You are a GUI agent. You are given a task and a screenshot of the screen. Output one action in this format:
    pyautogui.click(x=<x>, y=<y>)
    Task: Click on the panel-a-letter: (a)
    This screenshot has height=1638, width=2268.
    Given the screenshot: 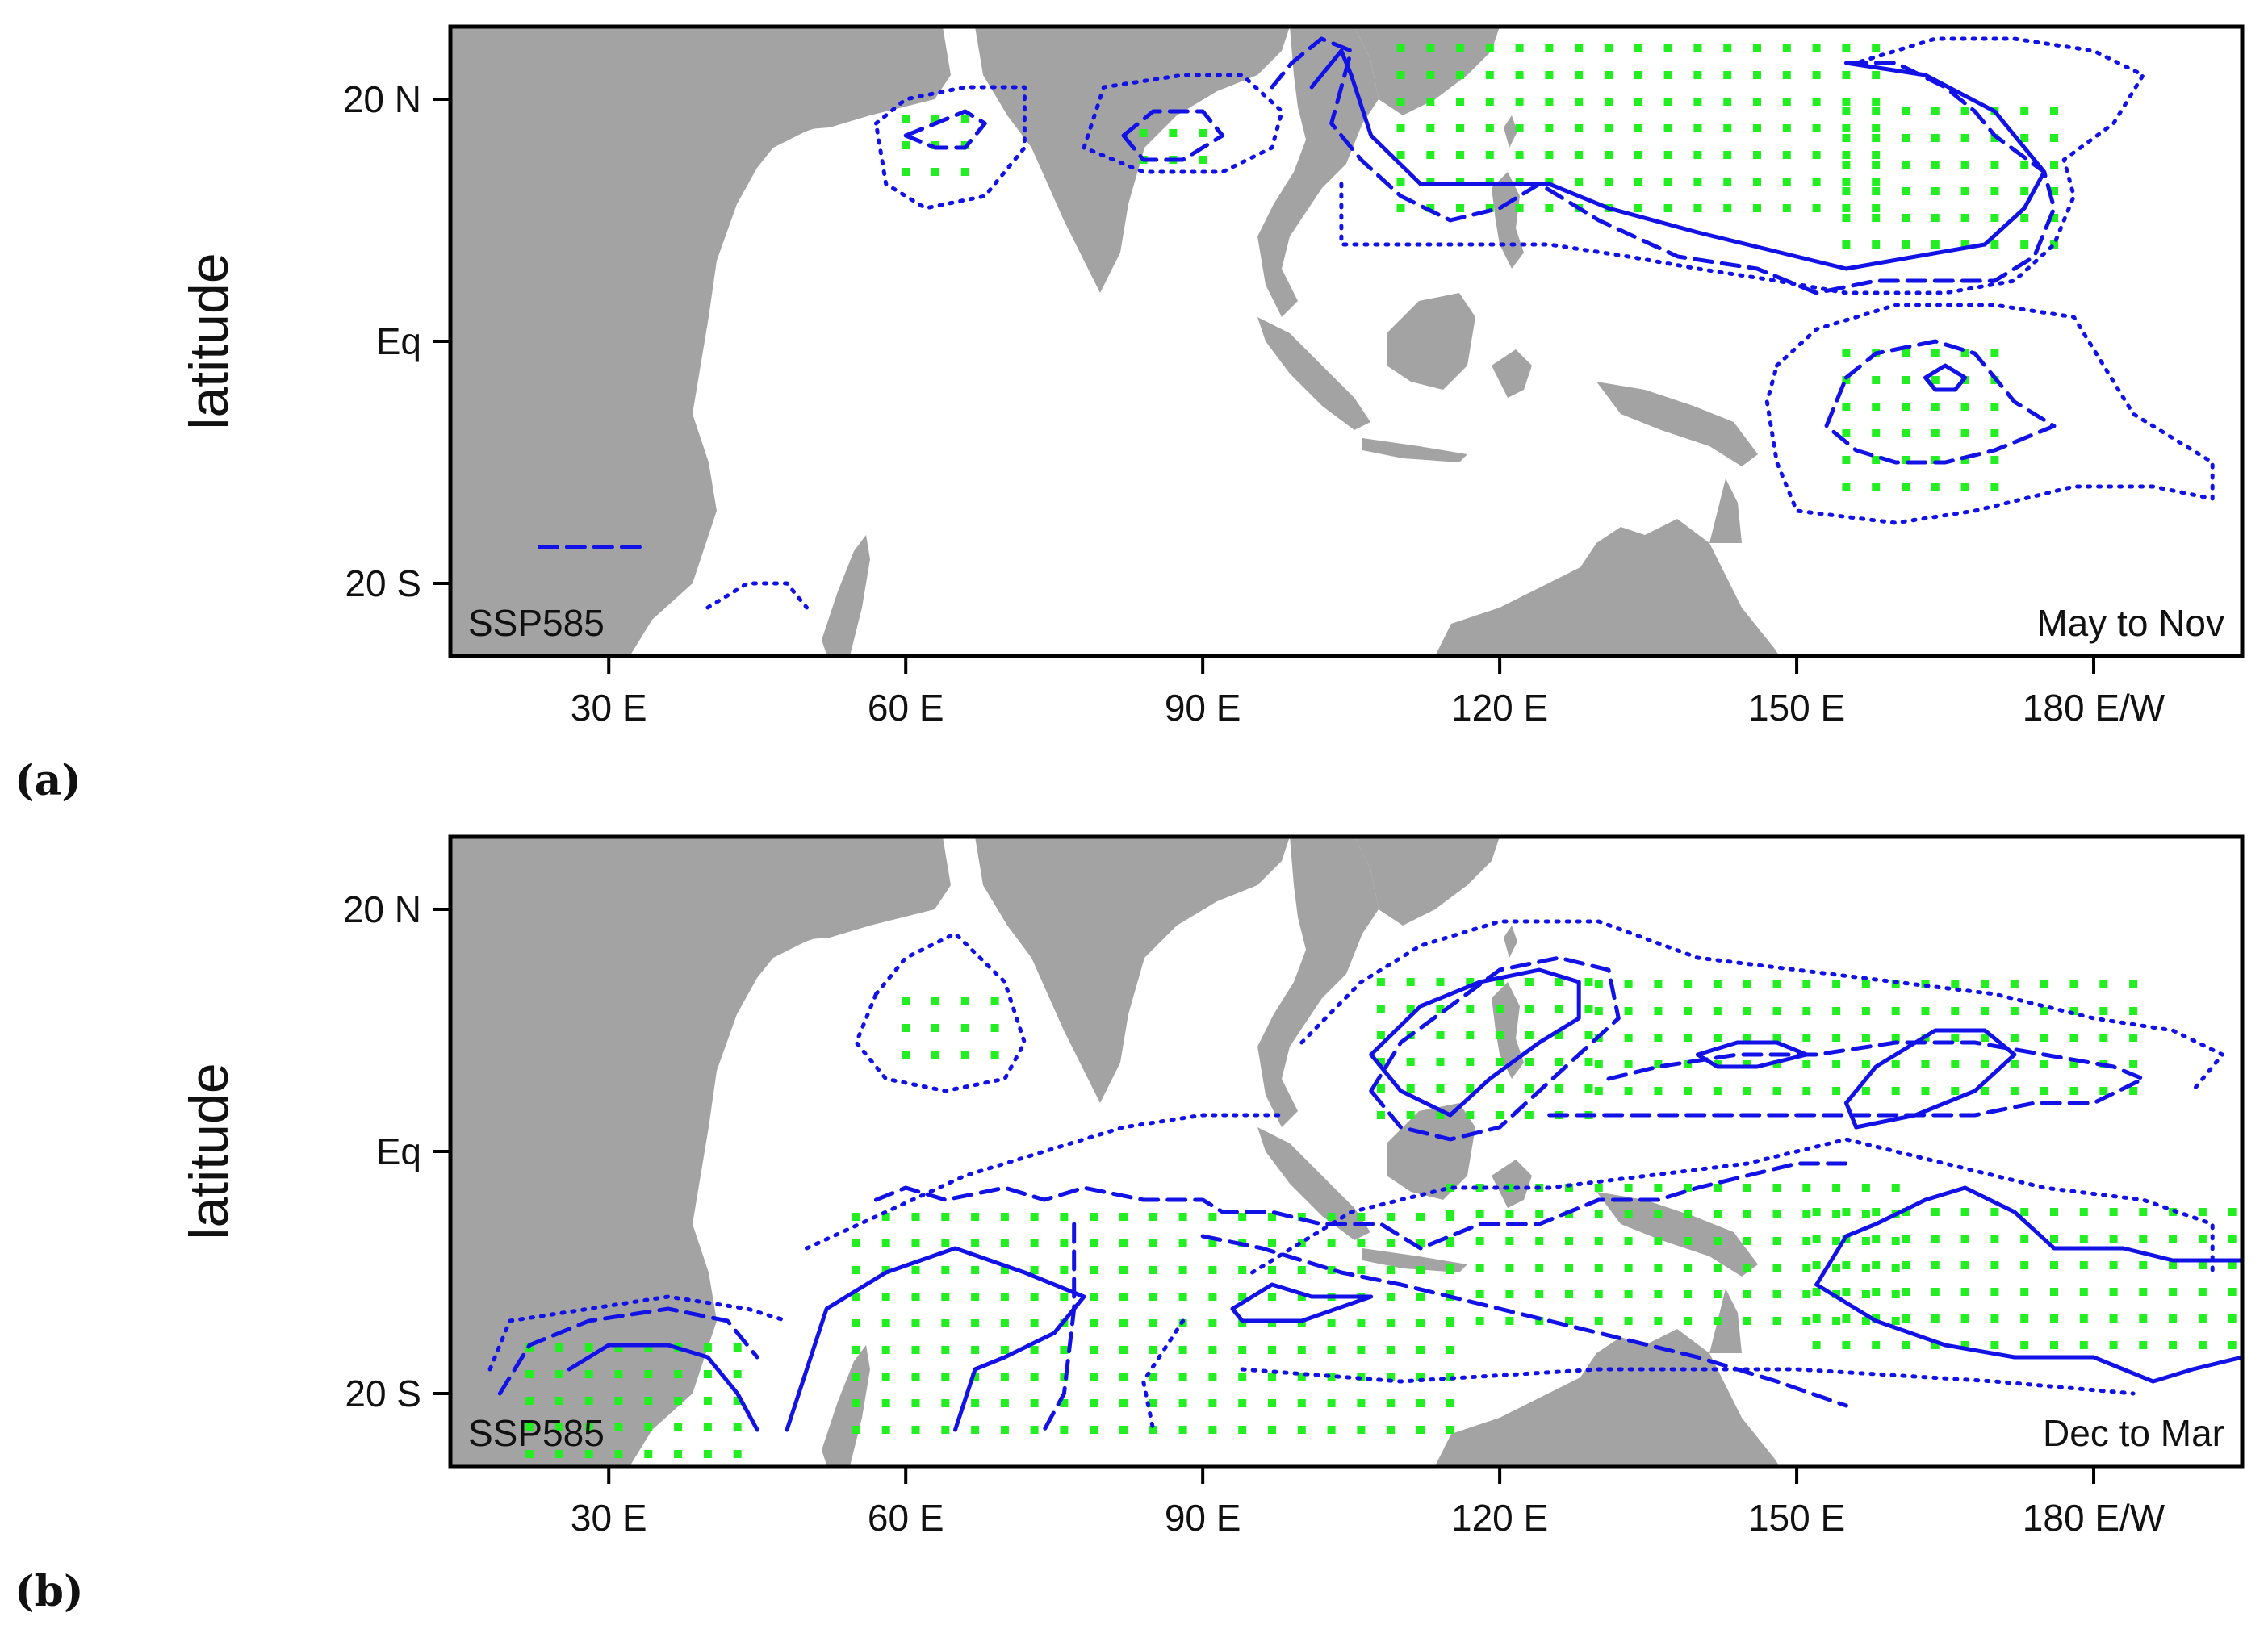 What is the action you would take?
    pyautogui.click(x=49, y=780)
    